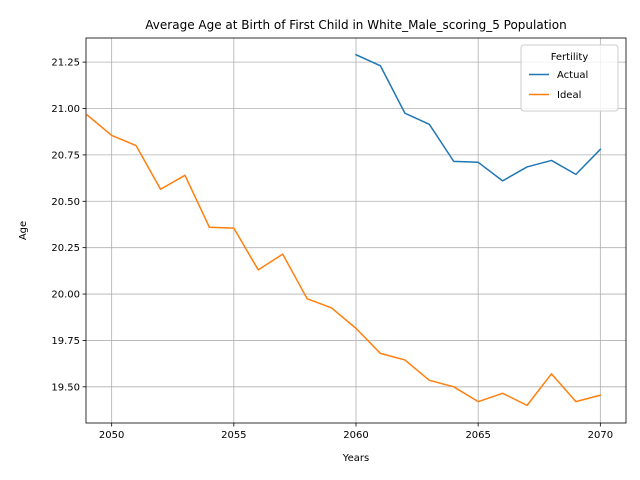  What do you see at coordinates (68, 225) in the screenshot?
I see `y-axis: 19.50 19.75 20.00 20.25 20.50 20.75 21.00 21.25` at bounding box center [68, 225].